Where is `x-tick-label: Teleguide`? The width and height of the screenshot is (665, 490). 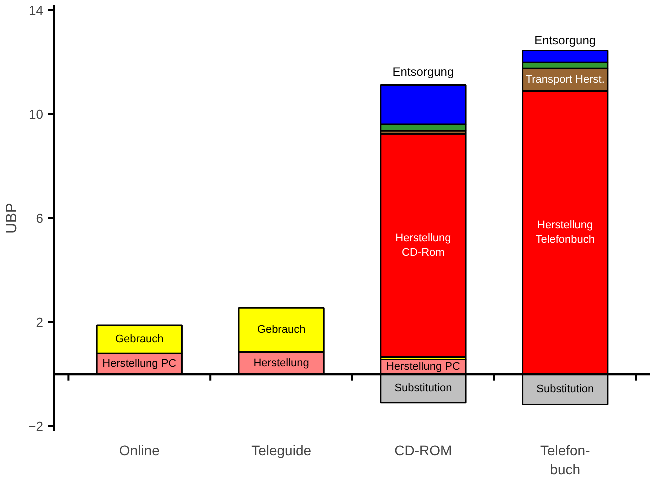
x-tick-label: Teleguide is located at coordinates (282, 450).